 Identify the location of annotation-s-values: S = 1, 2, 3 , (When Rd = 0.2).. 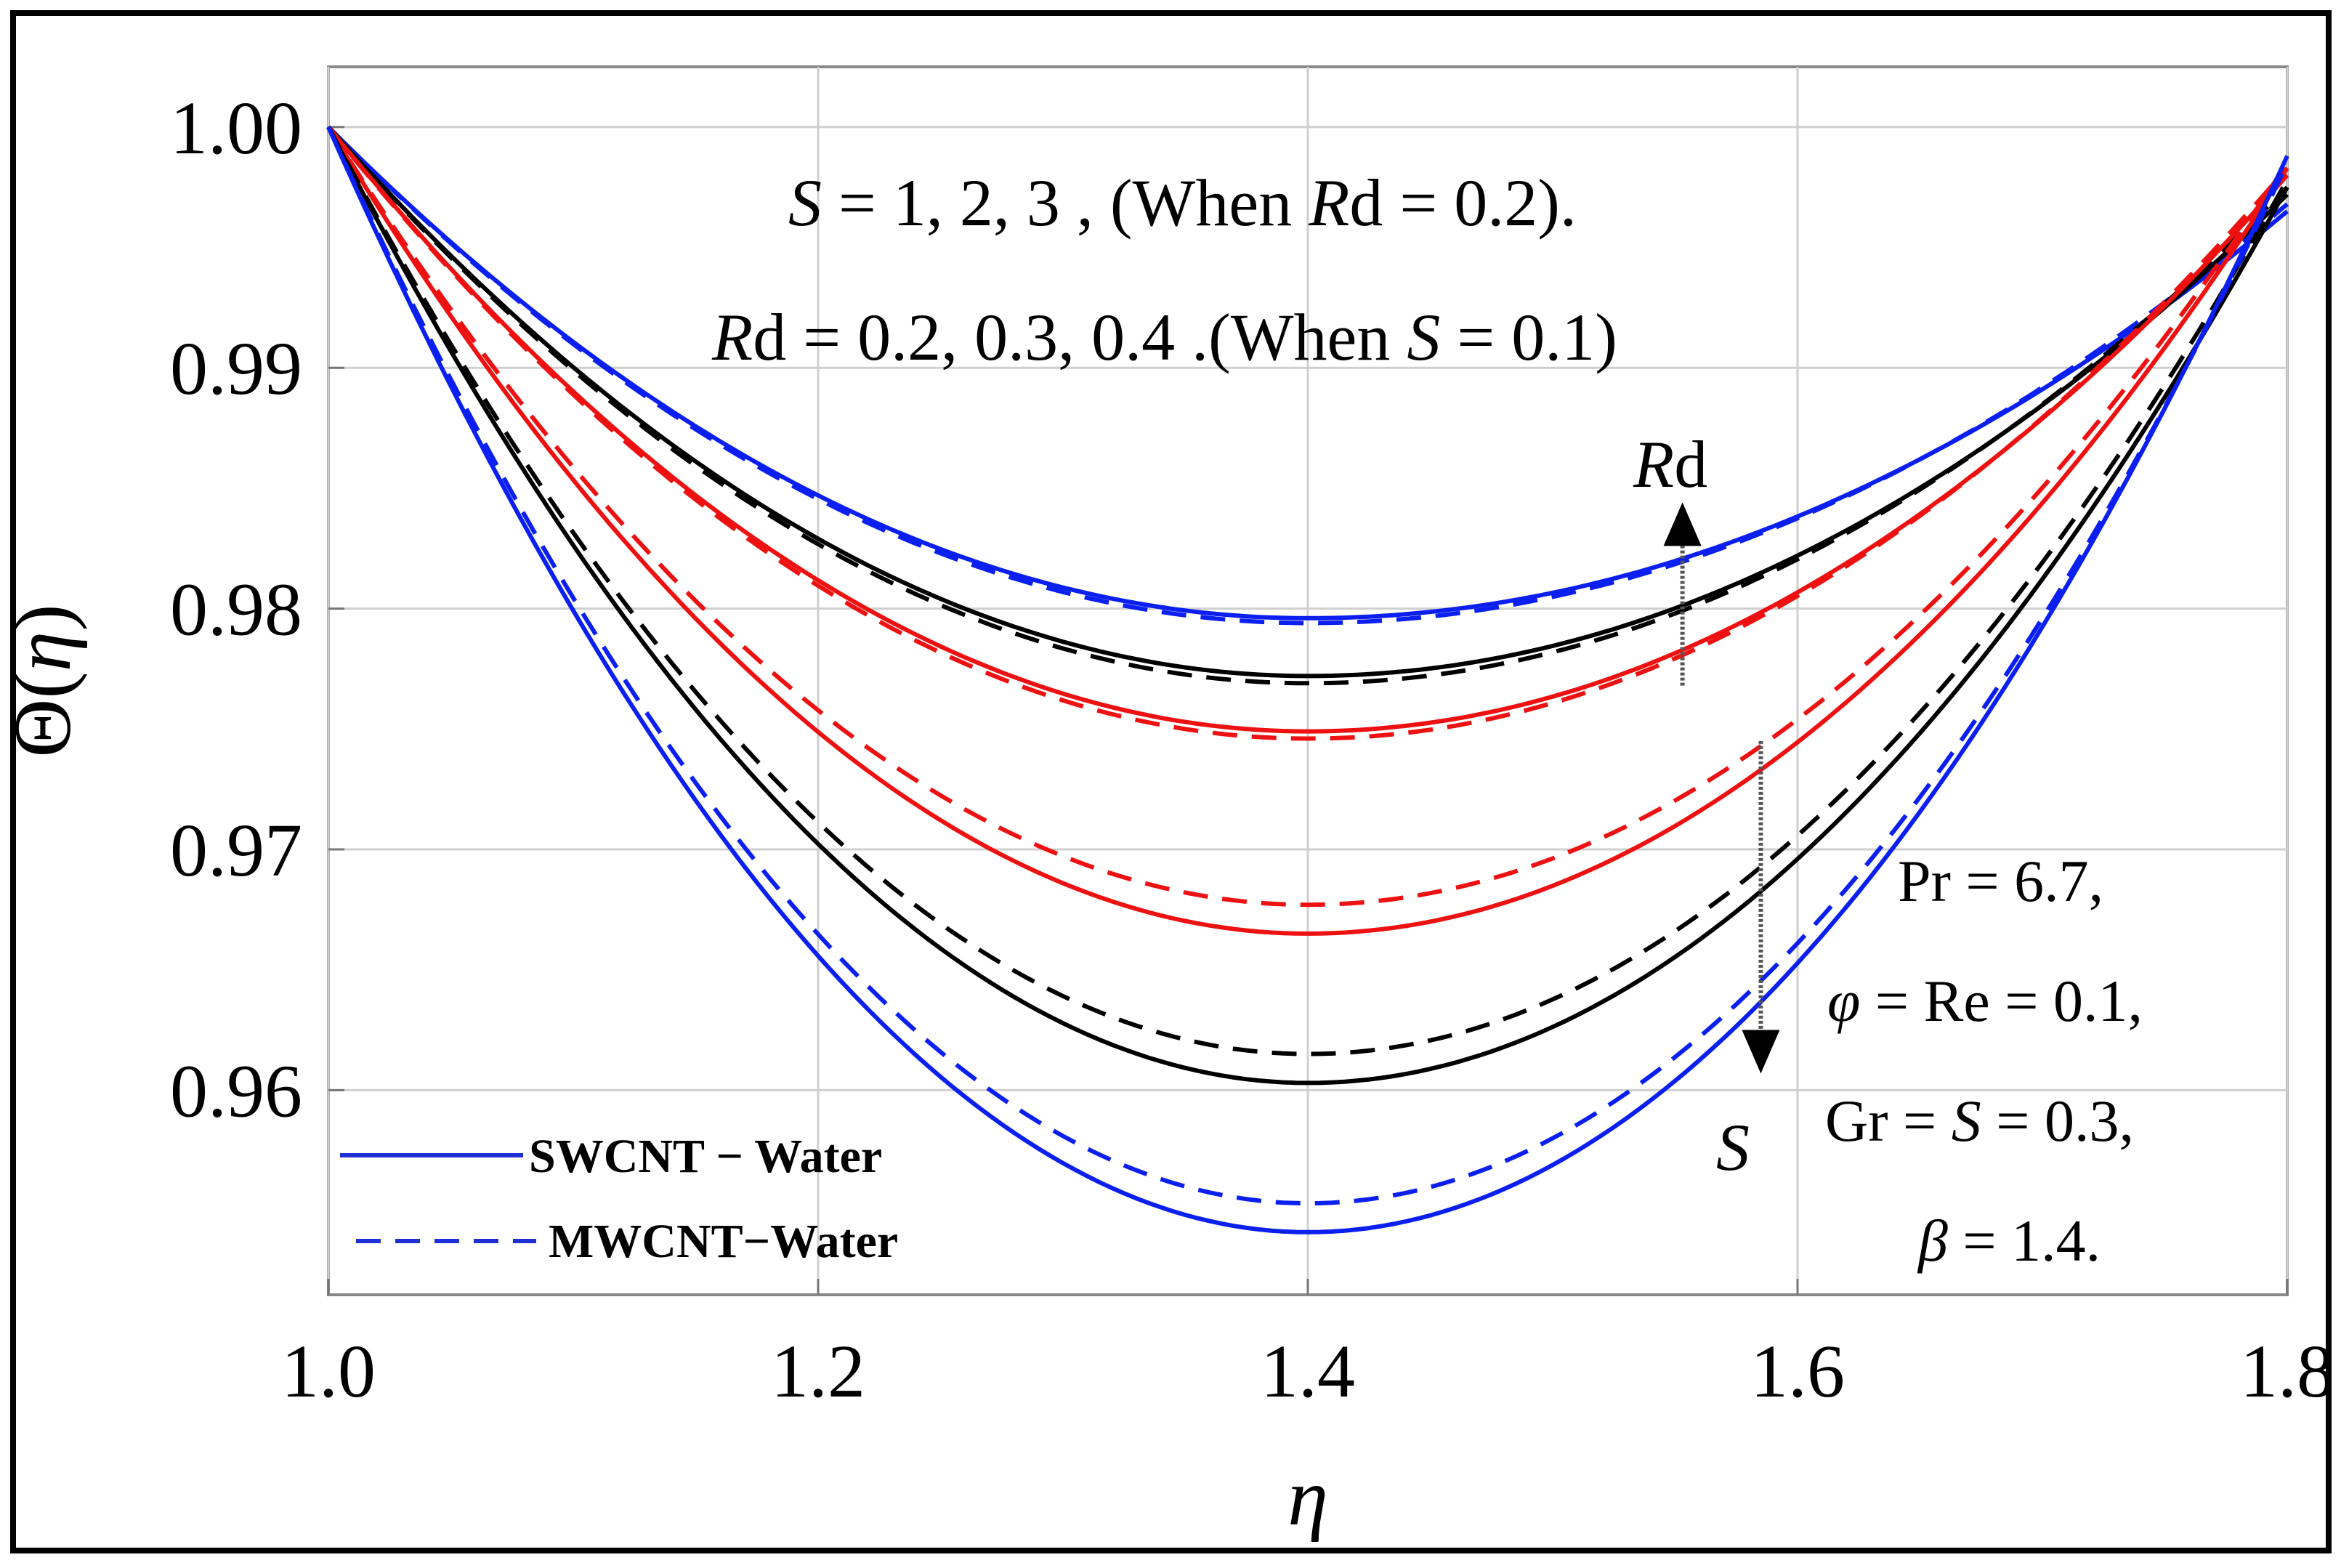
(1182, 203).